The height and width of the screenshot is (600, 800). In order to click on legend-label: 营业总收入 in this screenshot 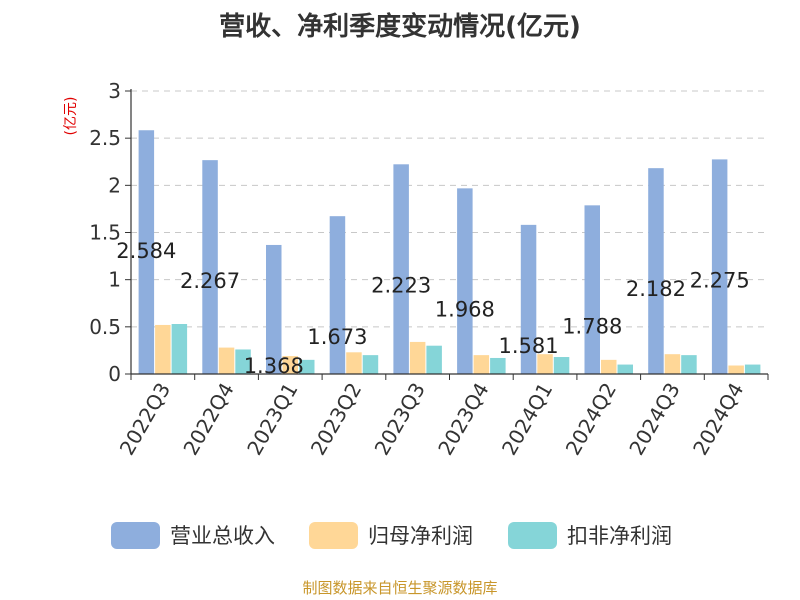, I will do `click(222, 536)`.